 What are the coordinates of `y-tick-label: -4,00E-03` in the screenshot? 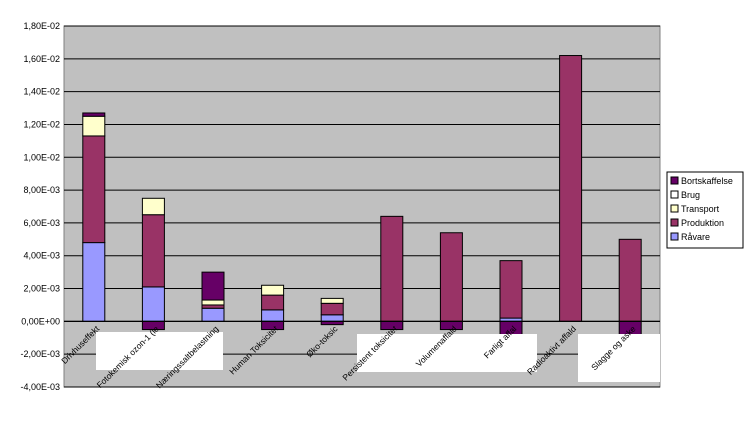 It's located at (40, 387).